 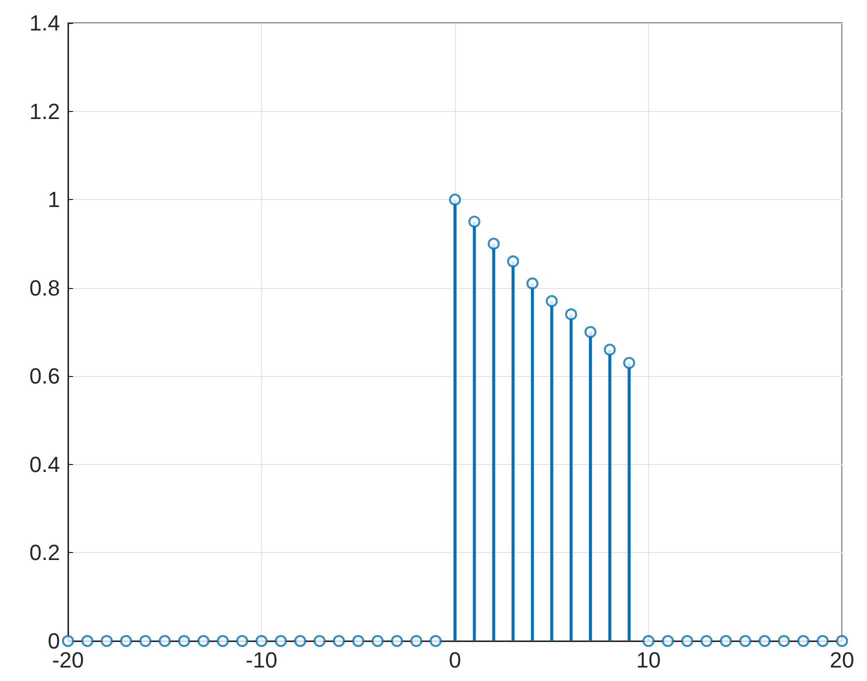 What do you see at coordinates (455, 660) in the screenshot?
I see `x-tick-label: 0` at bounding box center [455, 660].